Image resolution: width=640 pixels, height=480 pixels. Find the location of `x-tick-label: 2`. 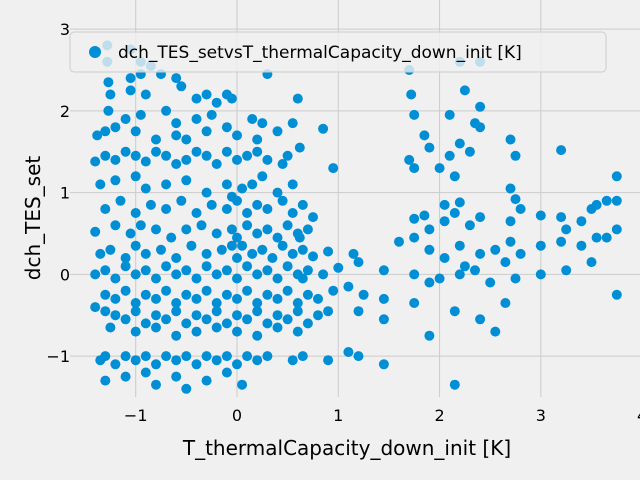

x-tick-label: 2 is located at coordinates (439, 415).